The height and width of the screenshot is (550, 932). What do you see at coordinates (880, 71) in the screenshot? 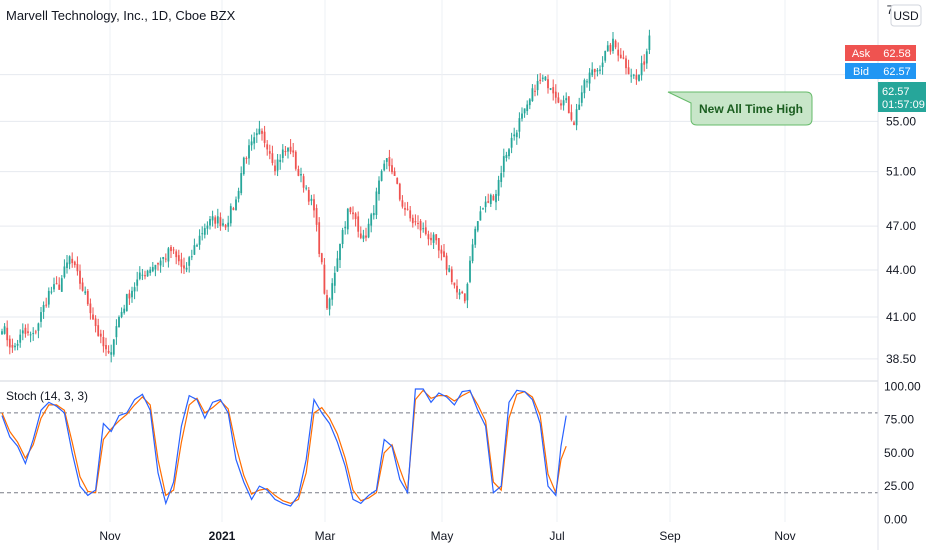
I see `bid-tag: Bid 62.57` at bounding box center [880, 71].